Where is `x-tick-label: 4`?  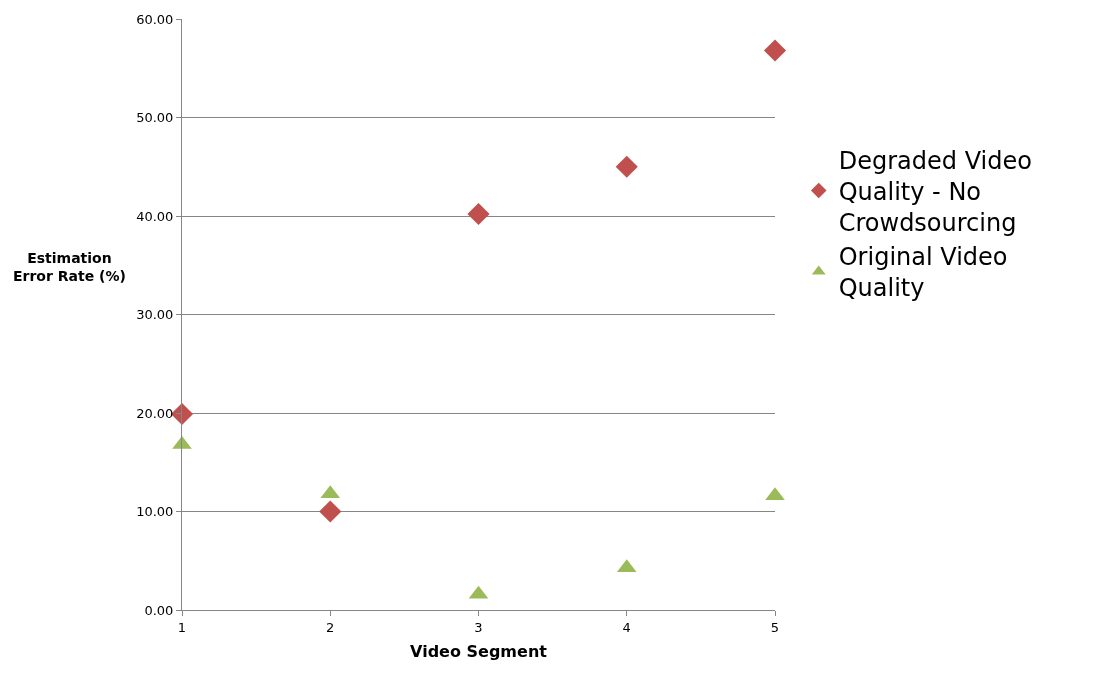
x-tick-label: 4 is located at coordinates (626, 627).